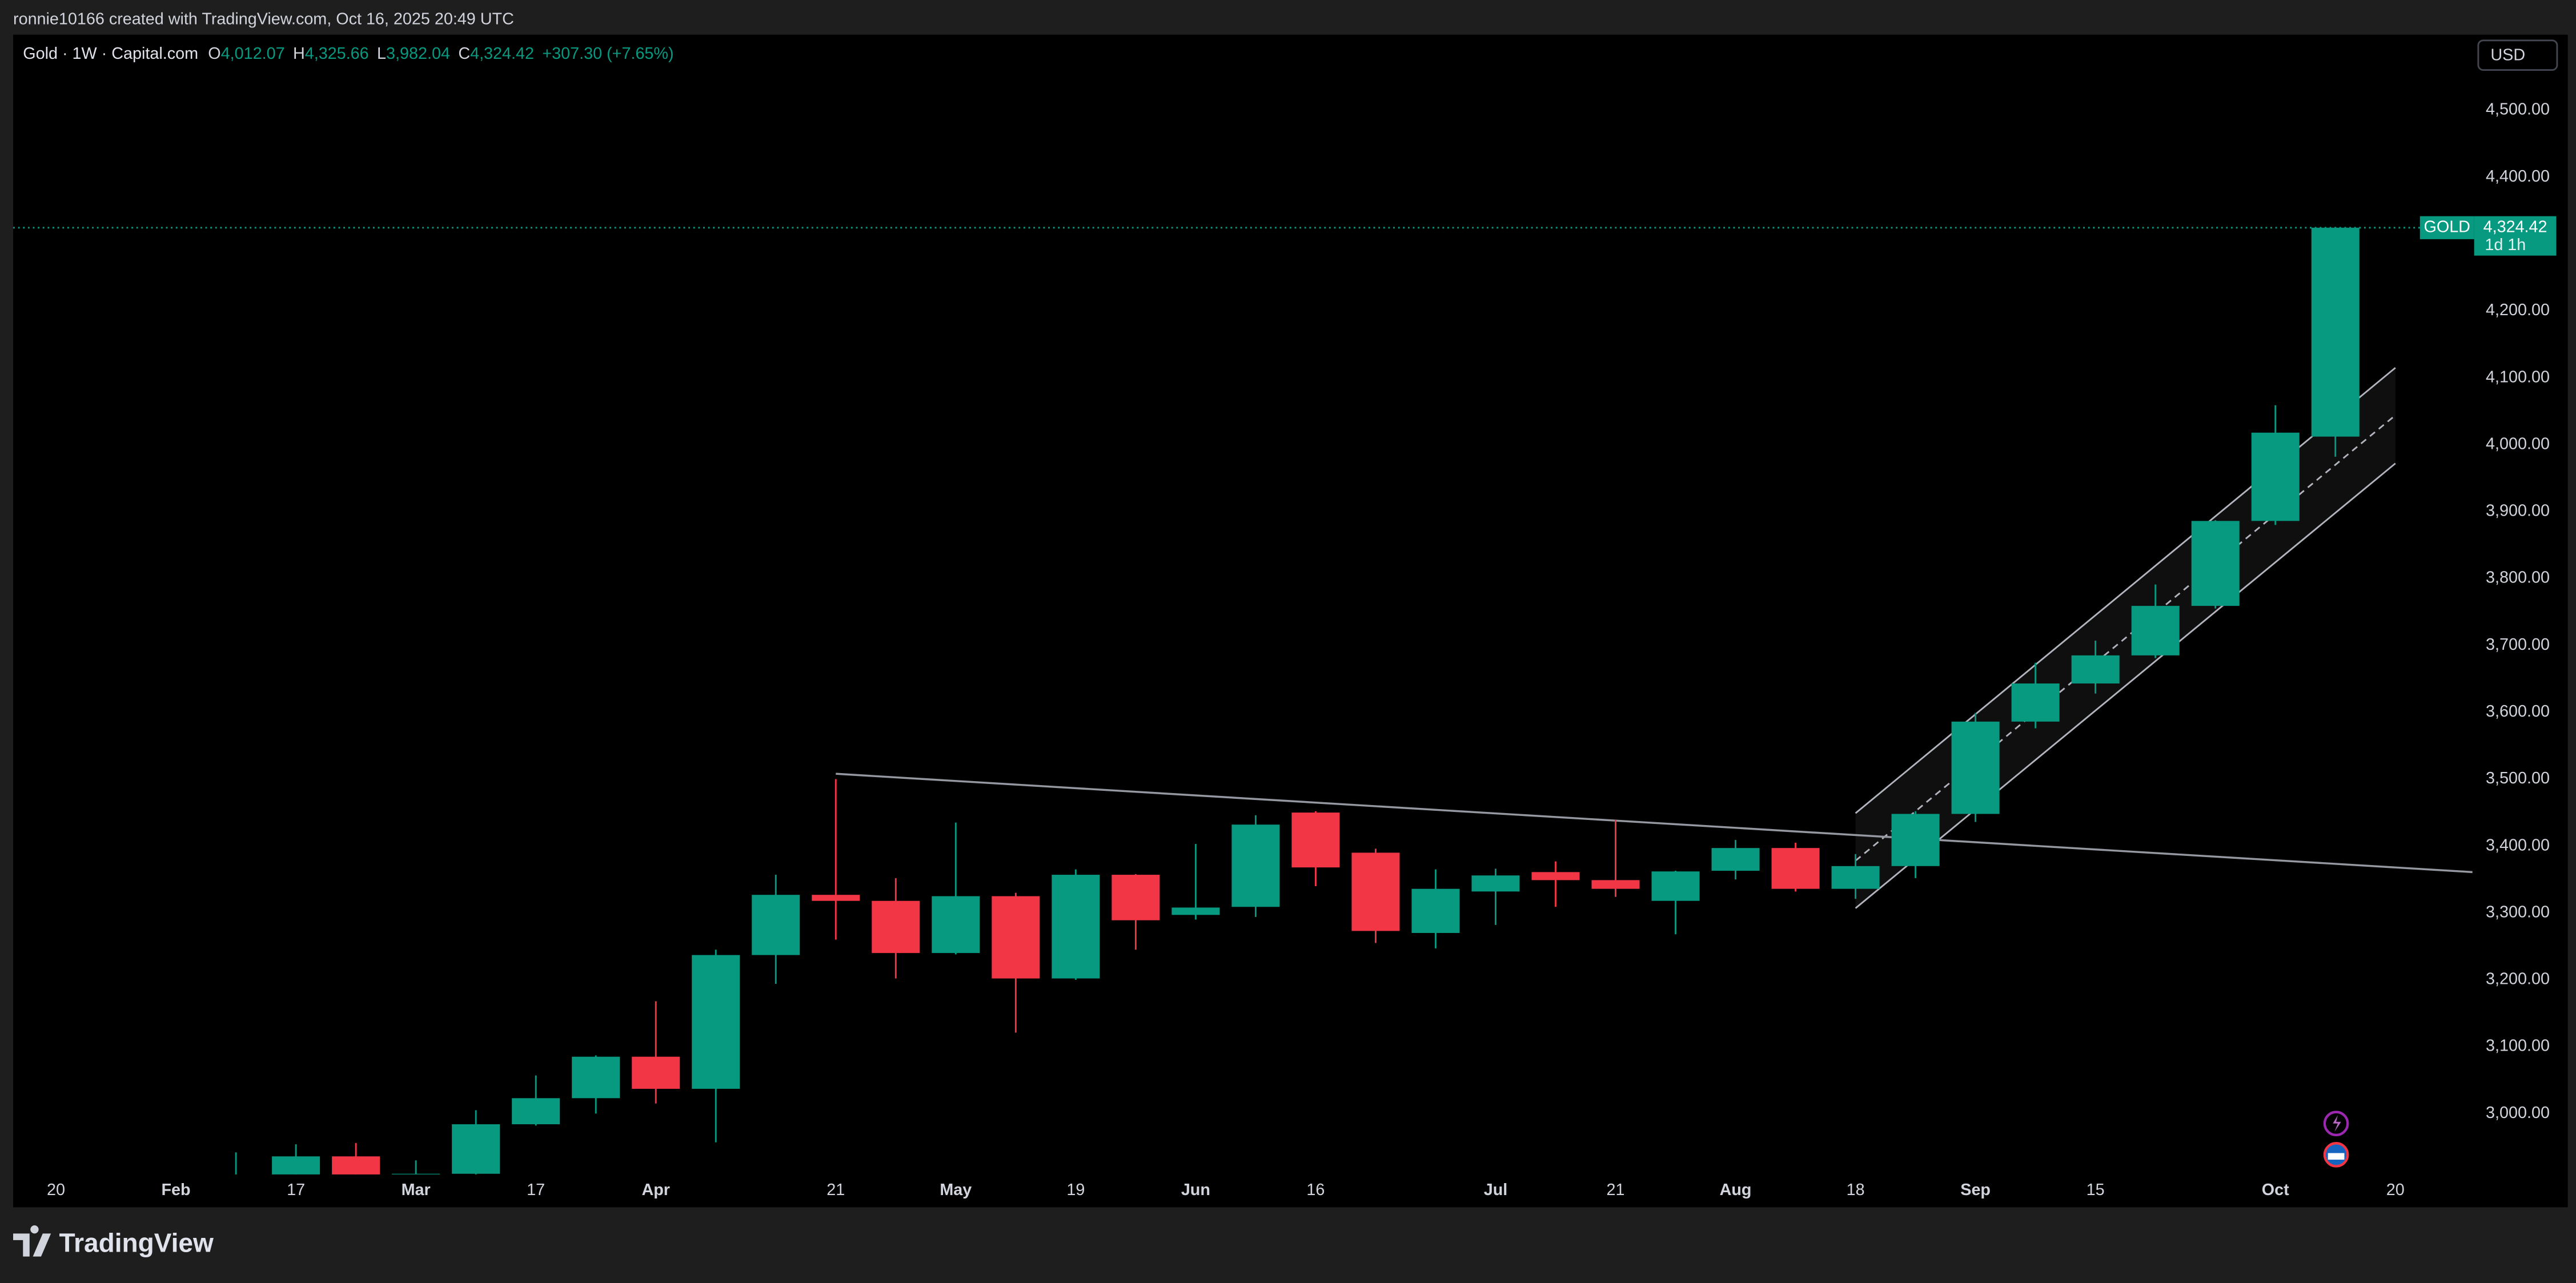 Image resolution: width=2576 pixels, height=1283 pixels. I want to click on currency-button, so click(2517, 55).